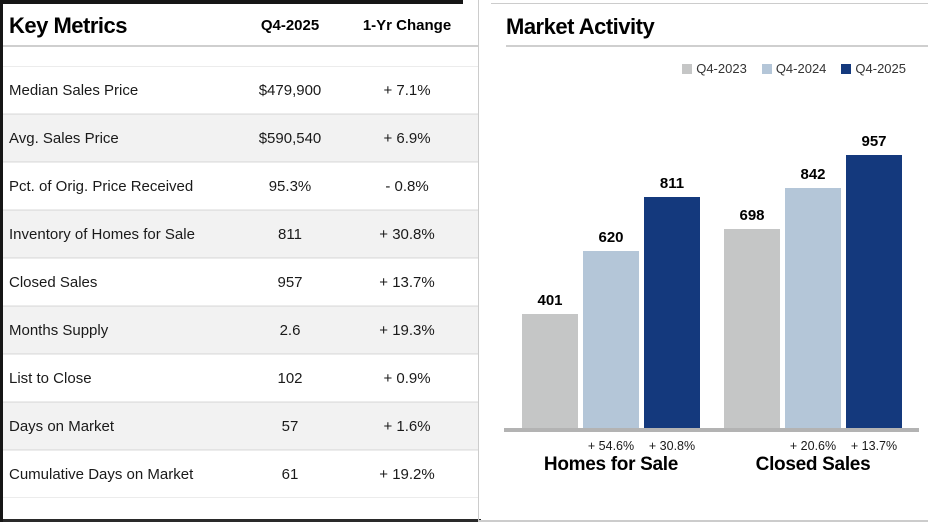  I want to click on legend-swatch-q4-2025, so click(846, 68).